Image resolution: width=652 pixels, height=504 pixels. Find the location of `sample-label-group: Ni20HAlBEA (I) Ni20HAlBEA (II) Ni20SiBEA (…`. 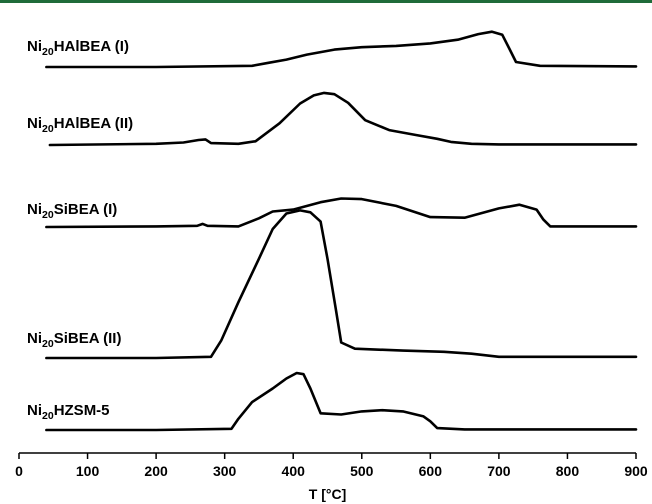

sample-label-group: Ni20HAlBEA (I) Ni20HAlBEA (II) Ni20SiBEA (… is located at coordinates (80, 230).